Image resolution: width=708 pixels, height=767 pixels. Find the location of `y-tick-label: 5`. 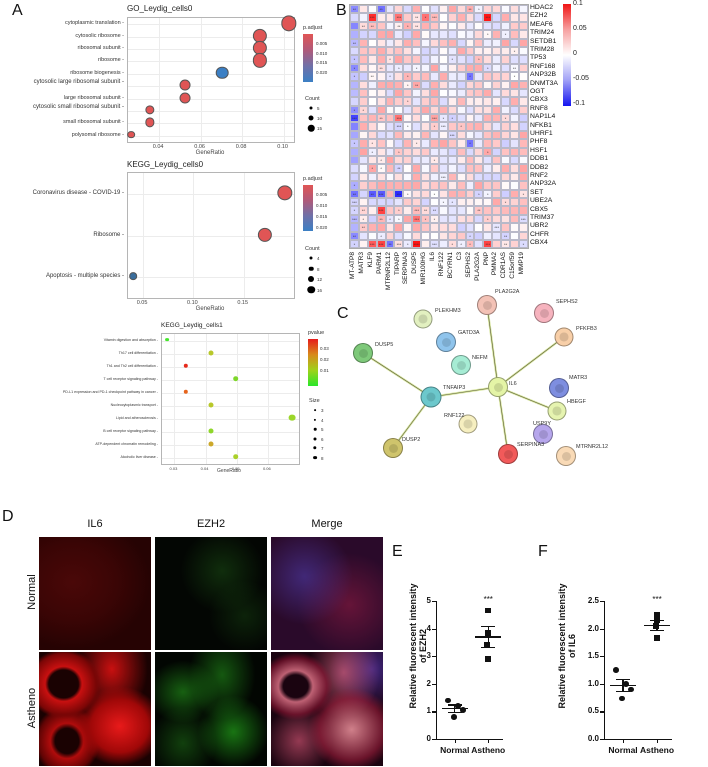

y-tick-label: 5 is located at coordinates (428, 600).